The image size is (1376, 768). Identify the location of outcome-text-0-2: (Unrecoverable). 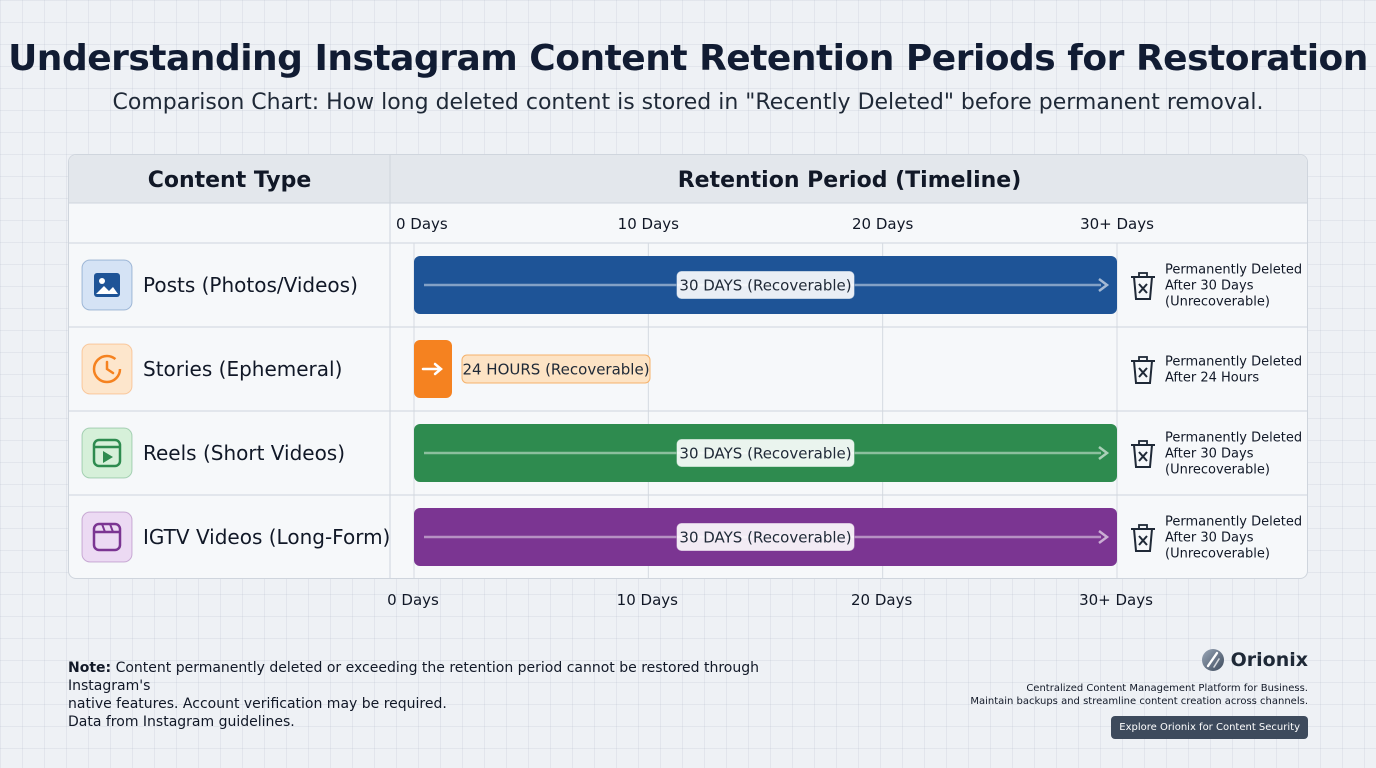
(1217, 302).